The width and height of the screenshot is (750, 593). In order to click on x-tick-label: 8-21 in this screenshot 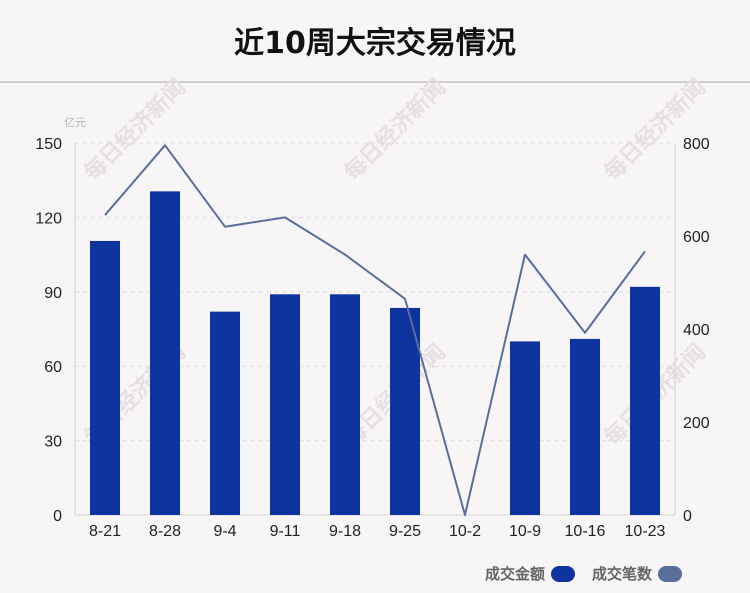, I will do `click(105, 531)`.